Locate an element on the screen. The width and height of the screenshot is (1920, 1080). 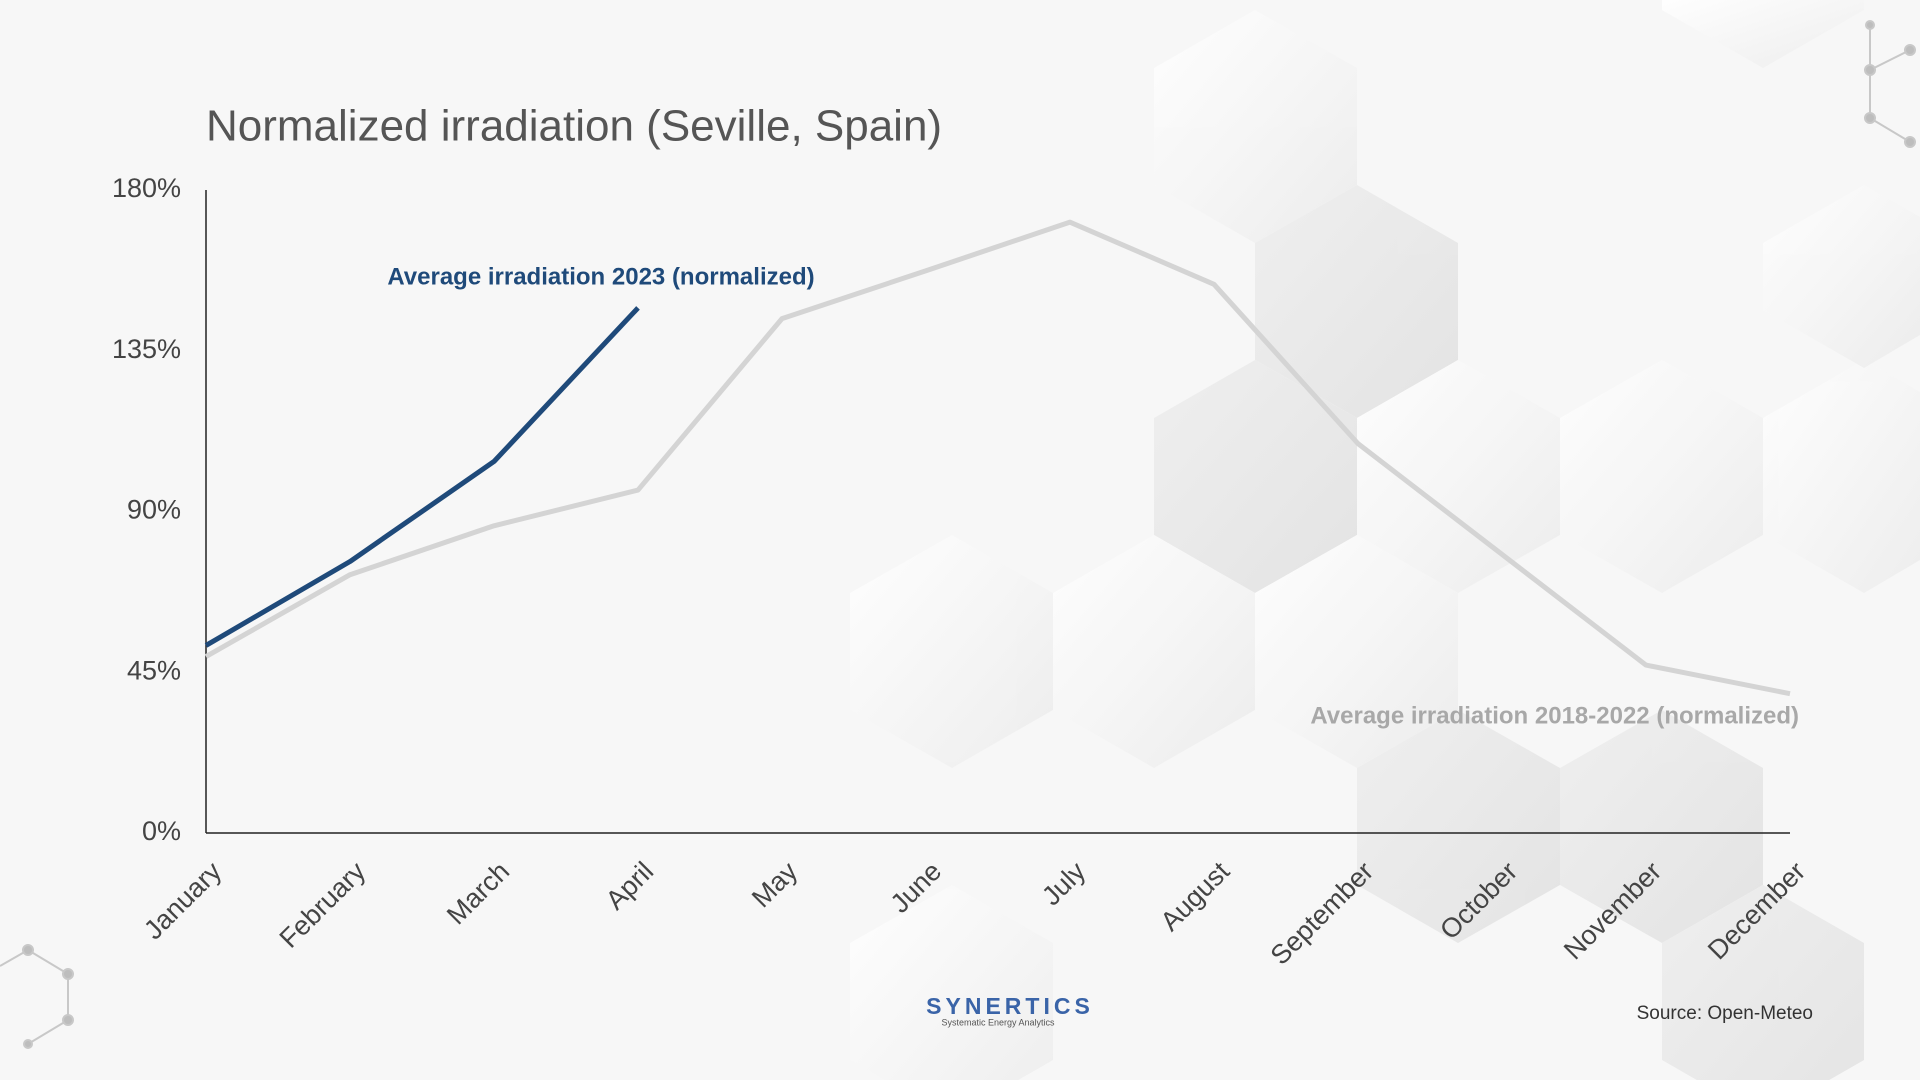
x-tick-label: February is located at coordinates (323, 905).